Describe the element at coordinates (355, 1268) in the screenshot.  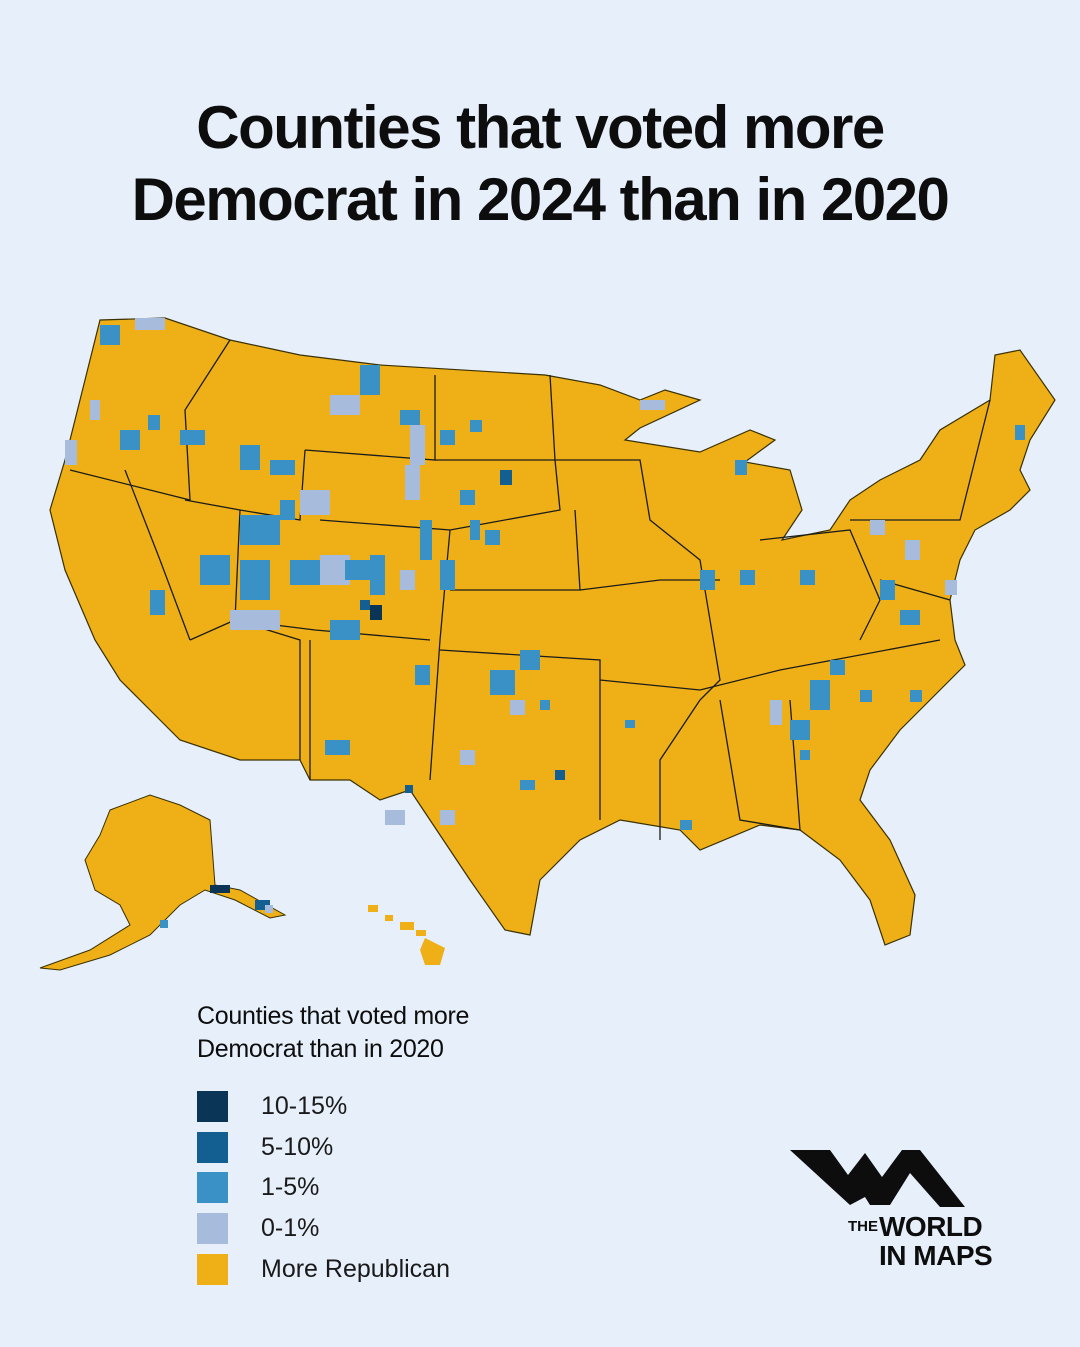
I see `legend-label: More Republican` at that location.